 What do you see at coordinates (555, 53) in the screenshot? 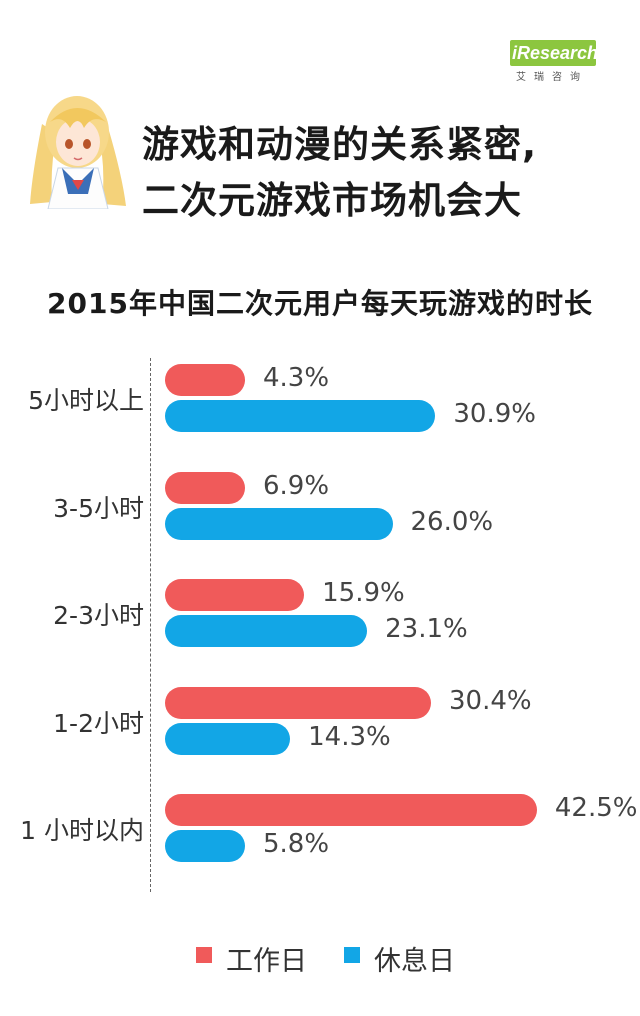
I see `logo-text: iResearch` at bounding box center [555, 53].